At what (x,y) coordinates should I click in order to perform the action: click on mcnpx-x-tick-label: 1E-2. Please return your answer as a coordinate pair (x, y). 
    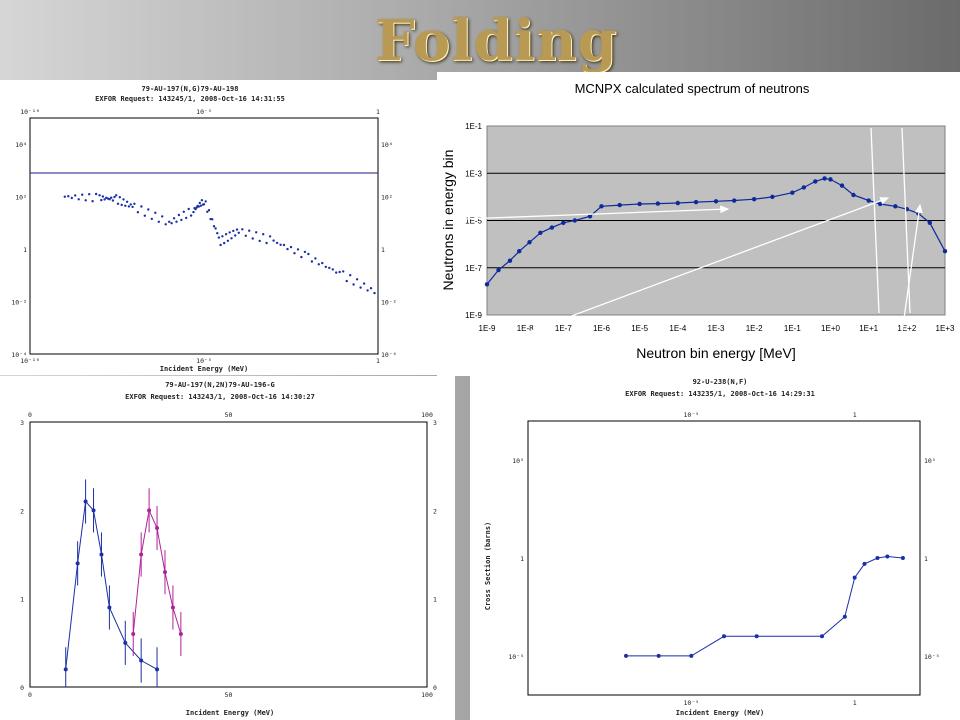
    Looking at the image, I should click on (754, 328).